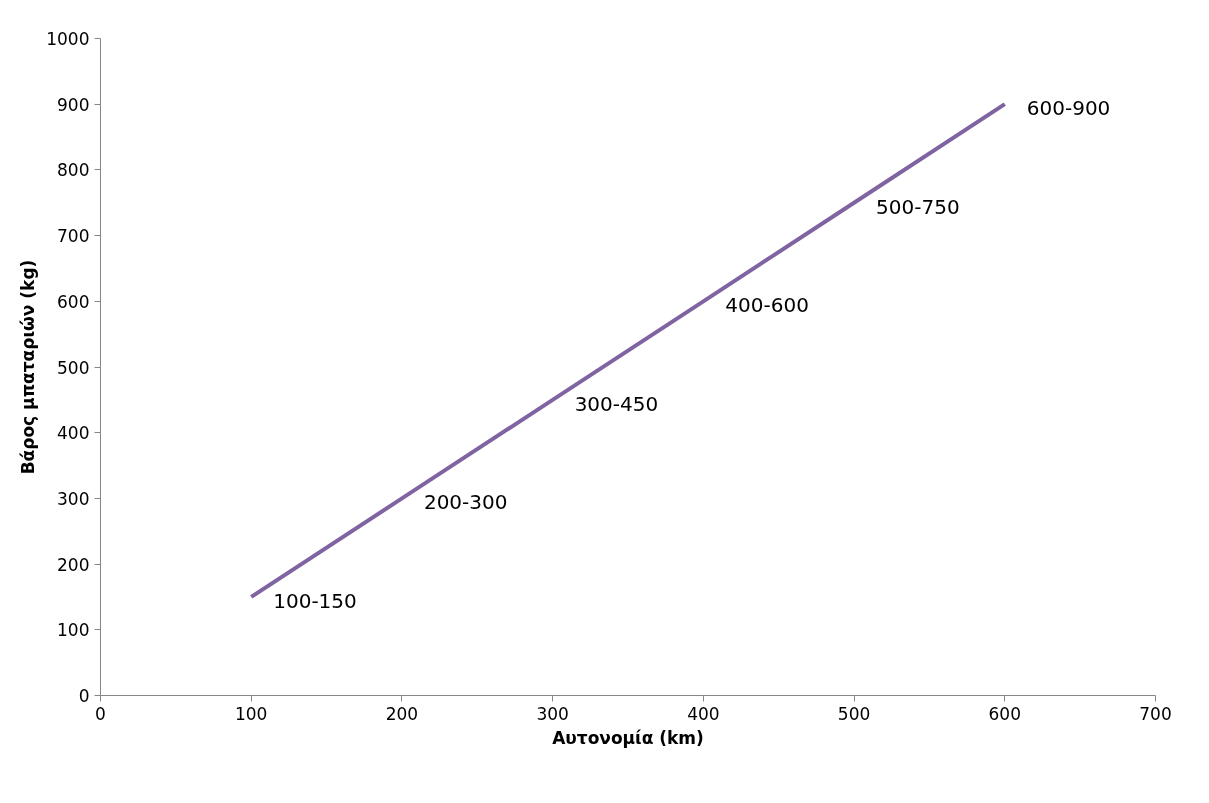 Image resolution: width=1209 pixels, height=803 pixels. Describe the element at coordinates (73, 630) in the screenshot. I see `y-tick-label: 100` at that location.